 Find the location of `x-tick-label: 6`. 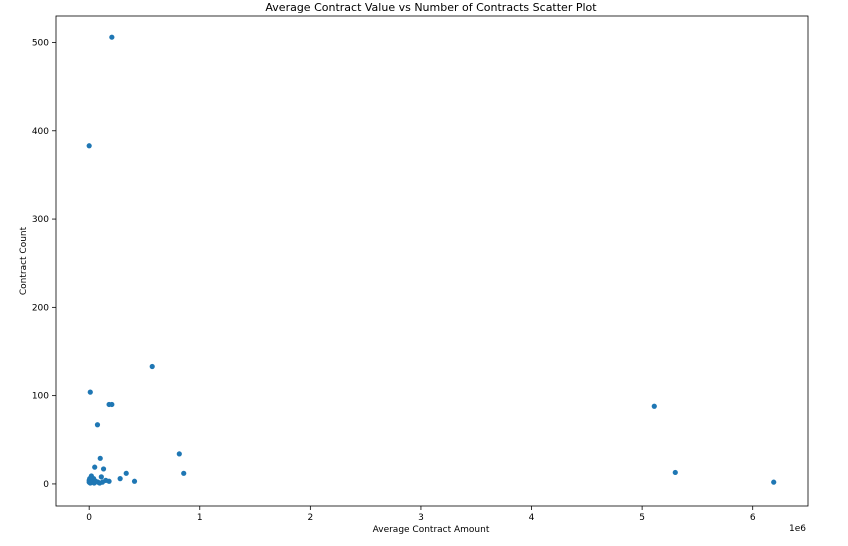

x-tick-label: 6 is located at coordinates (753, 518).